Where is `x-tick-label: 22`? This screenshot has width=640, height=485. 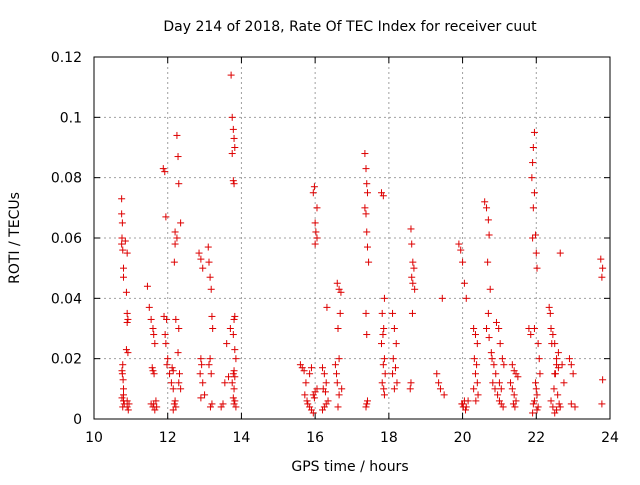 x-tick-label: 22 is located at coordinates (536, 438).